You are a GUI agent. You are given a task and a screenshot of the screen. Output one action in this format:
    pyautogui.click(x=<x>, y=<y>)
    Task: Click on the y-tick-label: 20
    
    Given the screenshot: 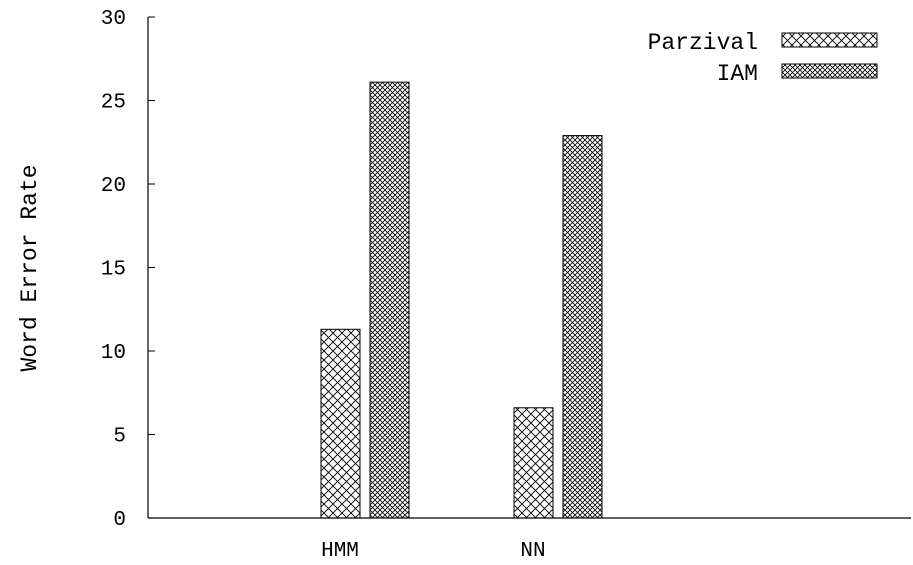 What is the action you would take?
    pyautogui.click(x=113, y=186)
    